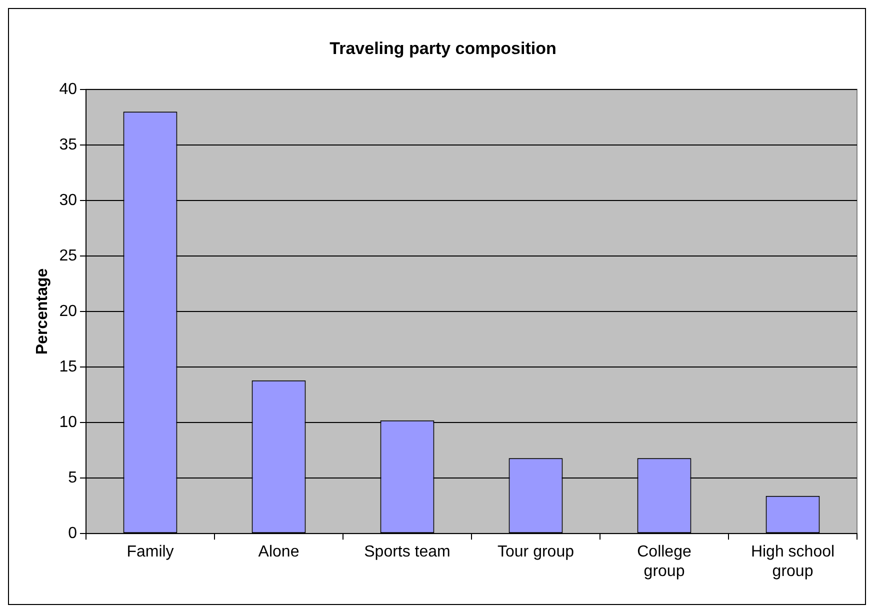 The image size is (874, 613). What do you see at coordinates (150, 552) in the screenshot?
I see `x-tick-label: Family` at bounding box center [150, 552].